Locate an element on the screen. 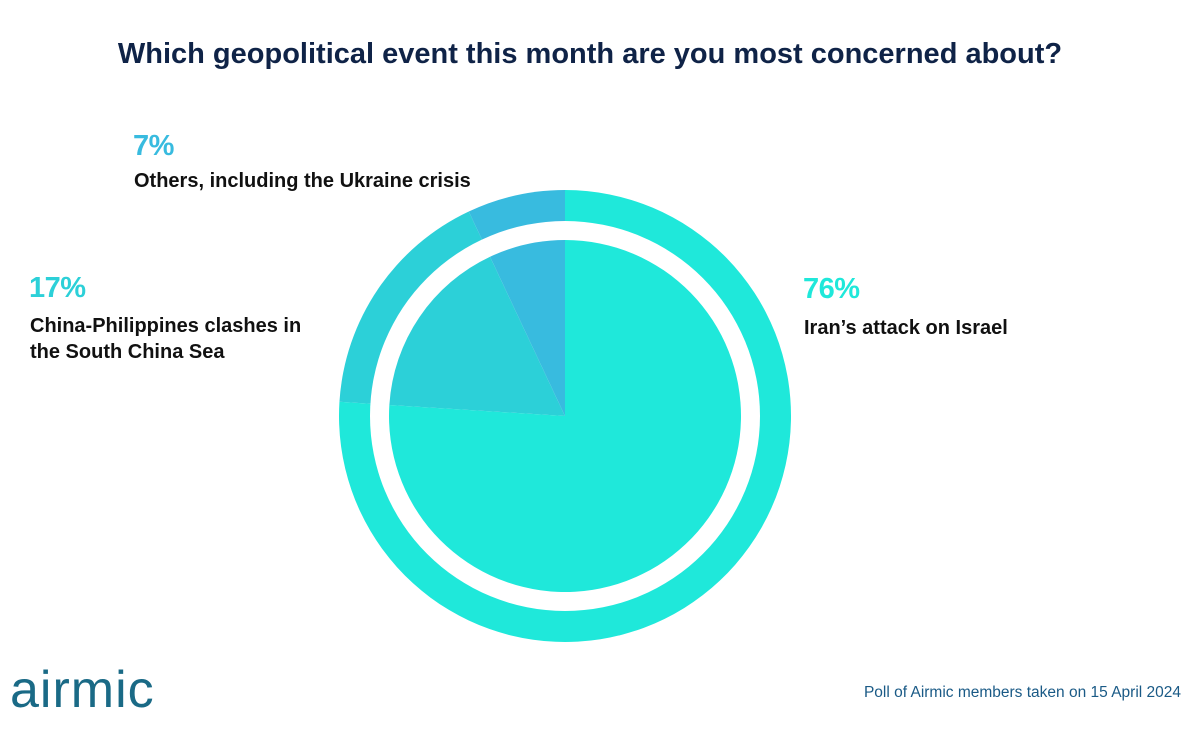  inner-pie is located at coordinates (565, 416).